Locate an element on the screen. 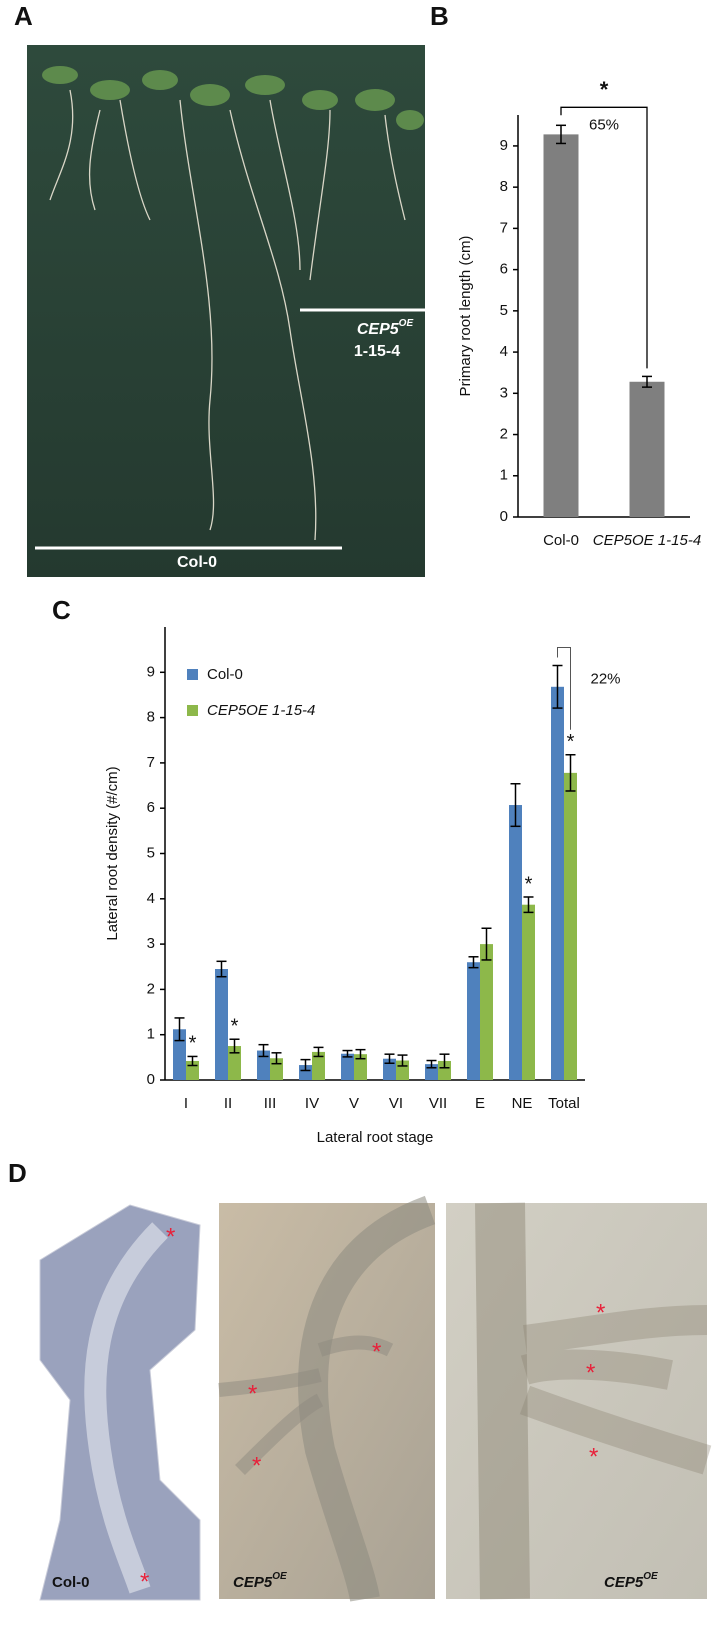 This screenshot has width=719, height=1647. y-tick-label: 0 is located at coordinates (504, 516).